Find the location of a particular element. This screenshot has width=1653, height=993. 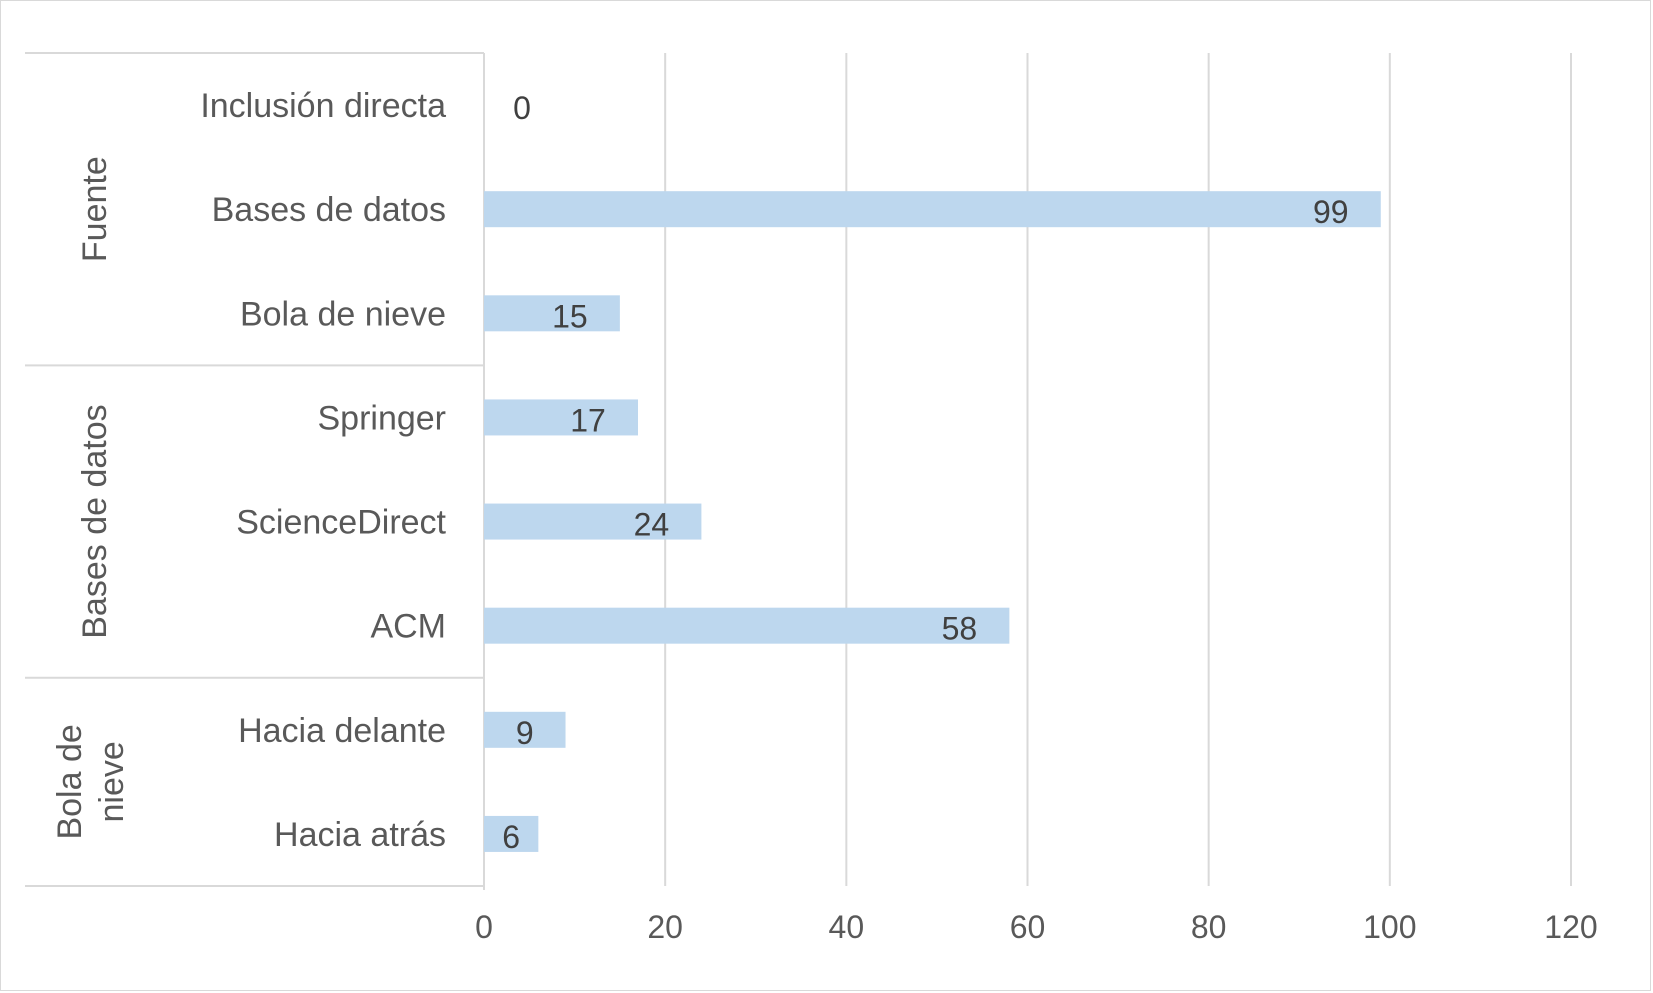

category-label: Bola de nieve is located at coordinates (343, 314).